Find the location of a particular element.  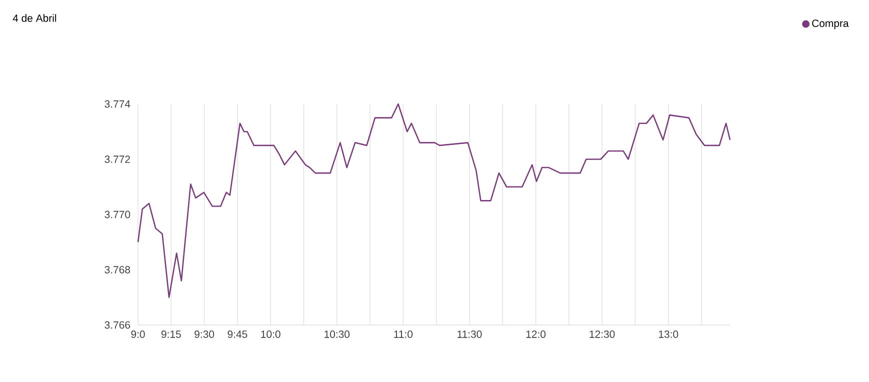

y-tick-label: 3.772 is located at coordinates (117, 159).